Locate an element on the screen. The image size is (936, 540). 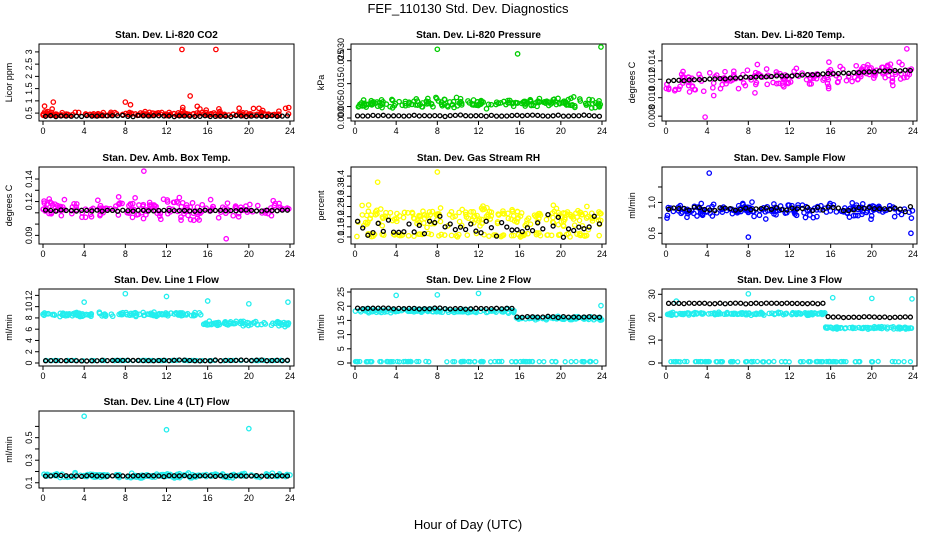
x-tick-label: 24 is located at coordinates (290, 498).